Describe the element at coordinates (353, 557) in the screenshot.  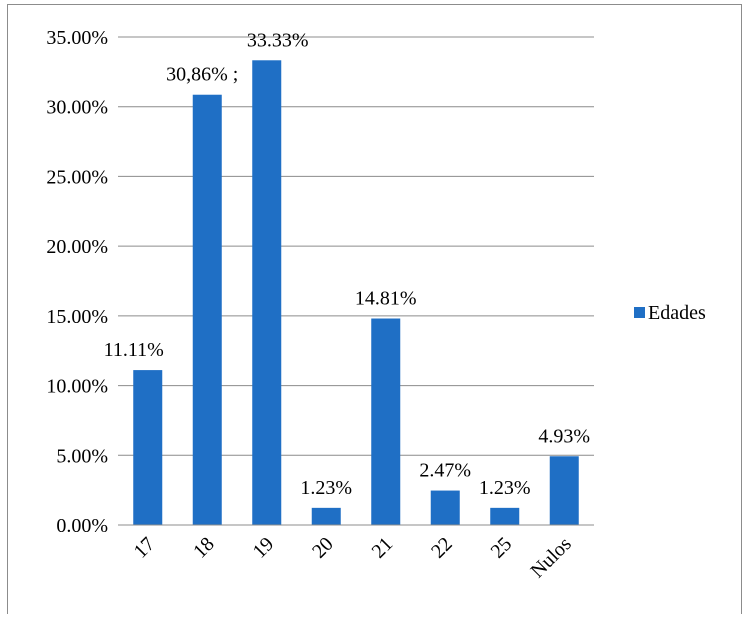
I see `x-axis-tick-labels: 17 18 19 20 21 22 25 Nulos` at that location.